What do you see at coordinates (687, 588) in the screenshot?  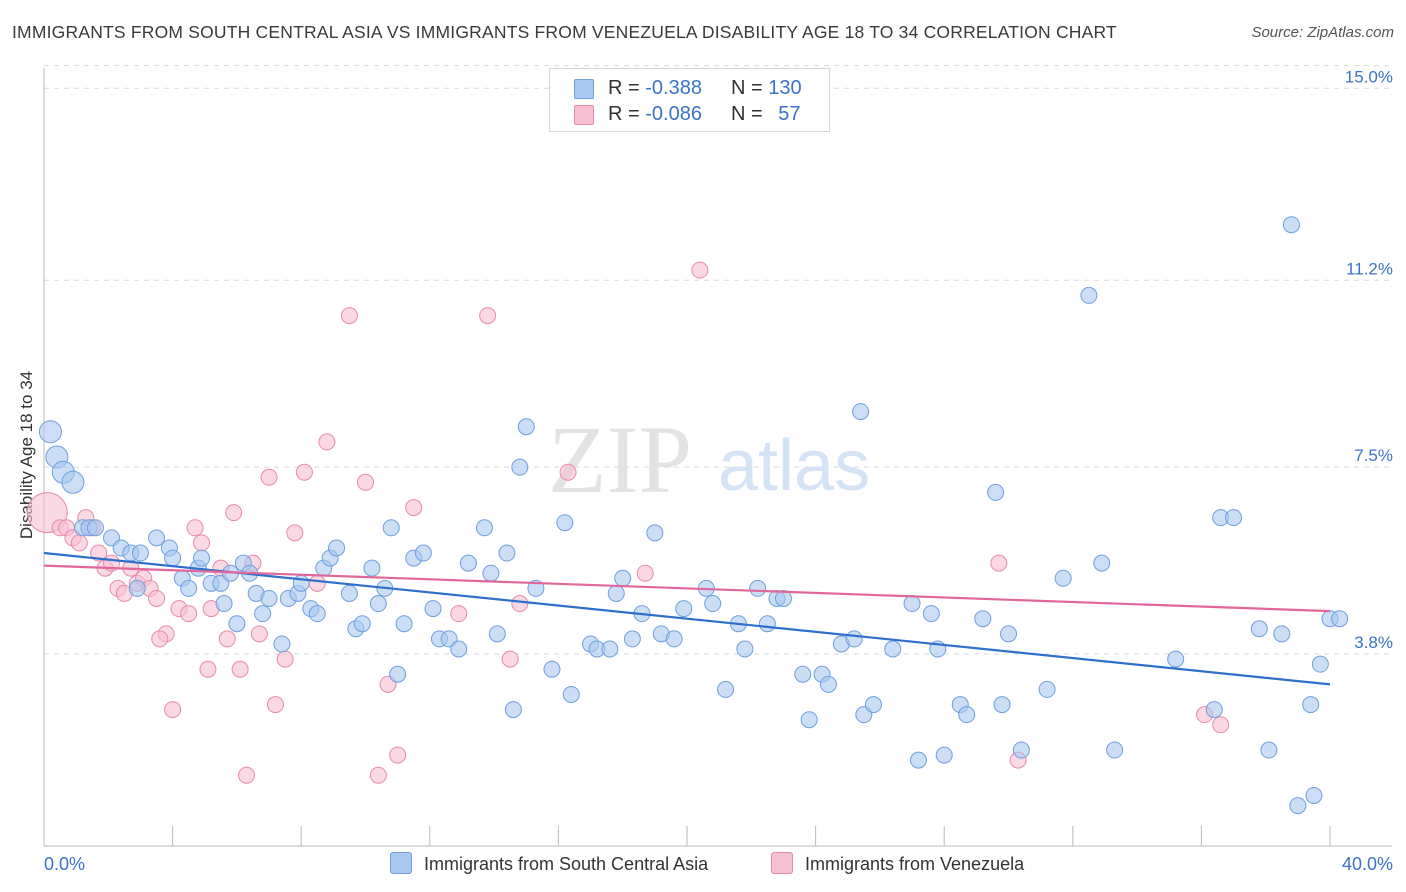 I see `trend-line` at bounding box center [687, 588].